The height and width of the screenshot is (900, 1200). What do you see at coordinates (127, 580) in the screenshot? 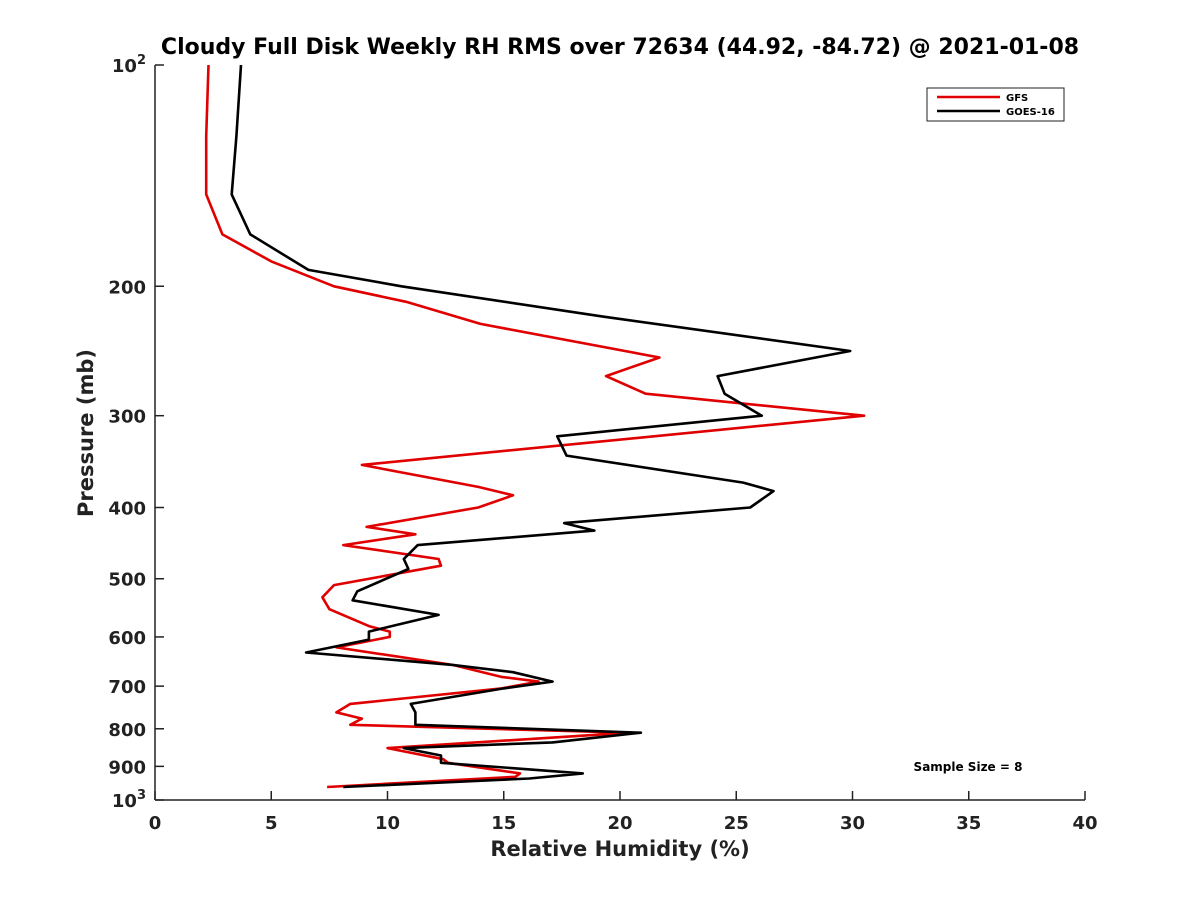
I see `y-tick-label: 500` at bounding box center [127, 580].